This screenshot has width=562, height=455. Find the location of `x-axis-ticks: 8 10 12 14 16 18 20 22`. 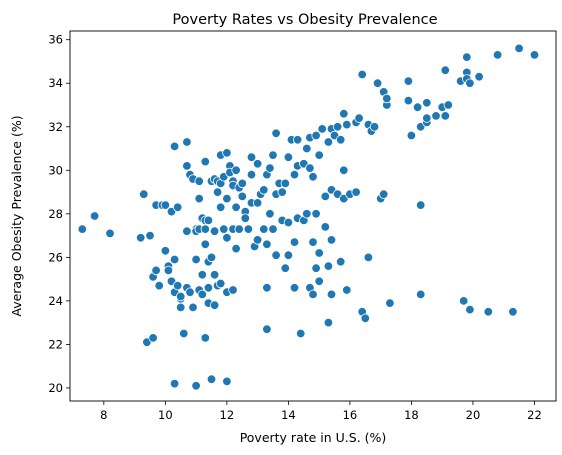

x-axis-ticks: 8 10 12 14 16 18 20 22 is located at coordinates (321, 411).